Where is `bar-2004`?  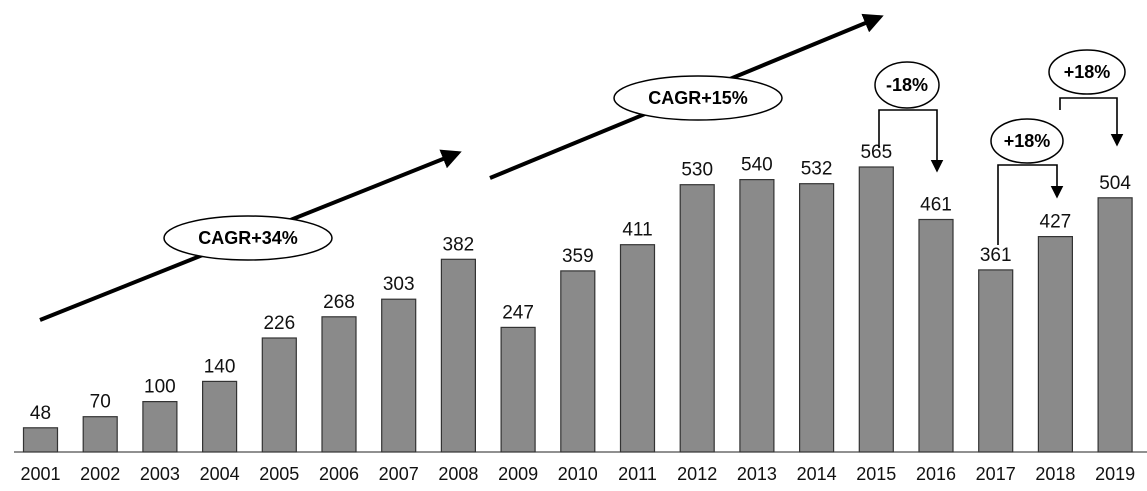 bar-2004 is located at coordinates (220, 416).